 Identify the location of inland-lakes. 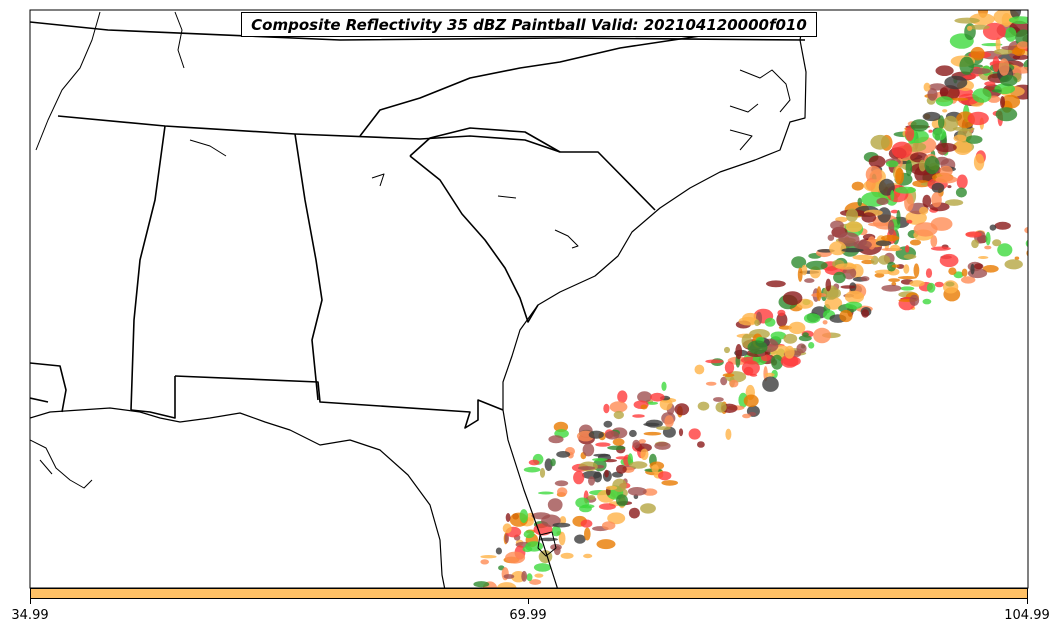
(353, 169).